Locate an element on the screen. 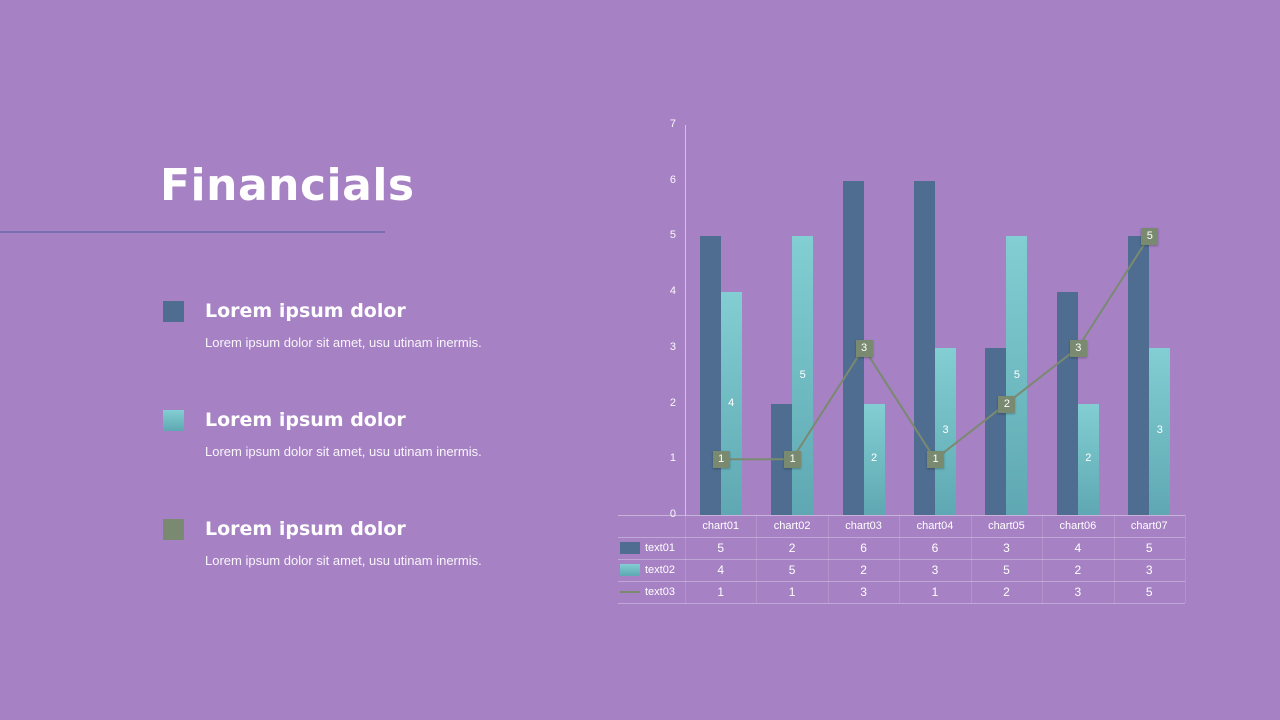 This screenshot has height=720, width=1280. series-name-label: text02 is located at coordinates (660, 570).